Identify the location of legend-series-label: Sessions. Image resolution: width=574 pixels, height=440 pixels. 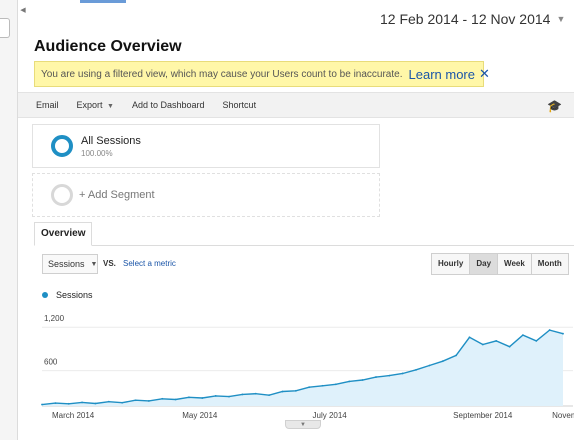
(74, 295).